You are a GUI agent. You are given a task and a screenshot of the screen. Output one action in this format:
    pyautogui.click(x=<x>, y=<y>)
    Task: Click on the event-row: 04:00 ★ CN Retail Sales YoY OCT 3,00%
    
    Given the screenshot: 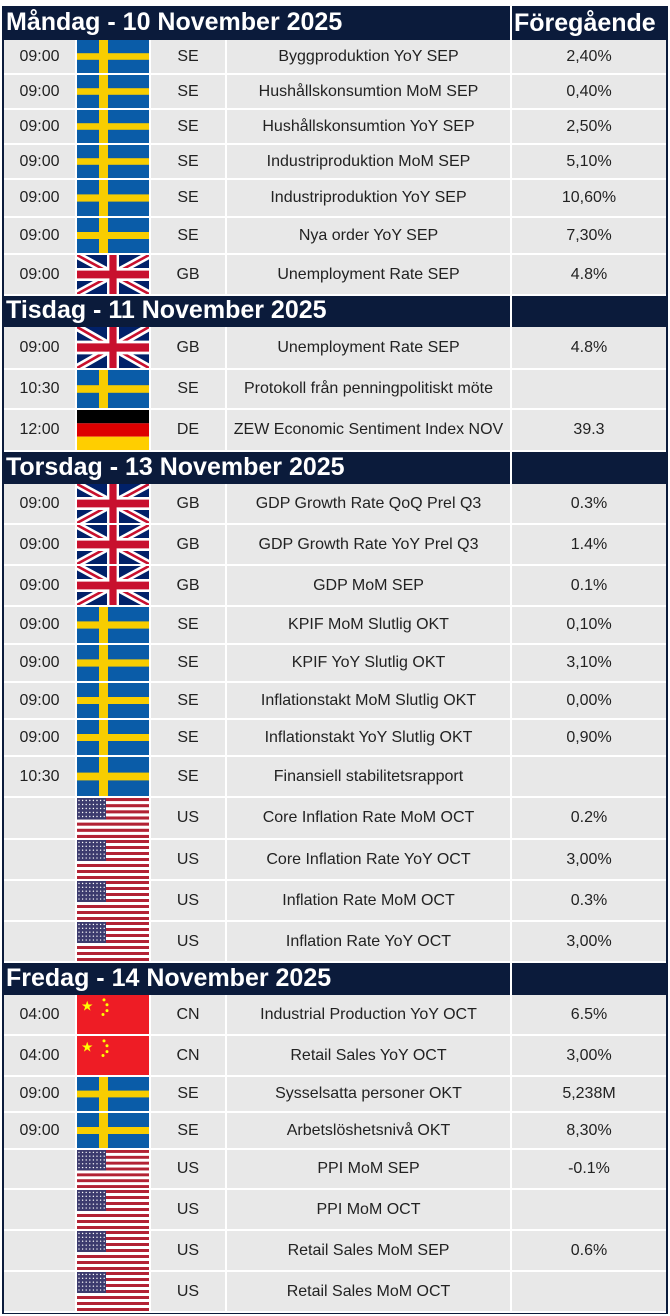 What is the action you would take?
    pyautogui.click(x=335, y=1056)
    